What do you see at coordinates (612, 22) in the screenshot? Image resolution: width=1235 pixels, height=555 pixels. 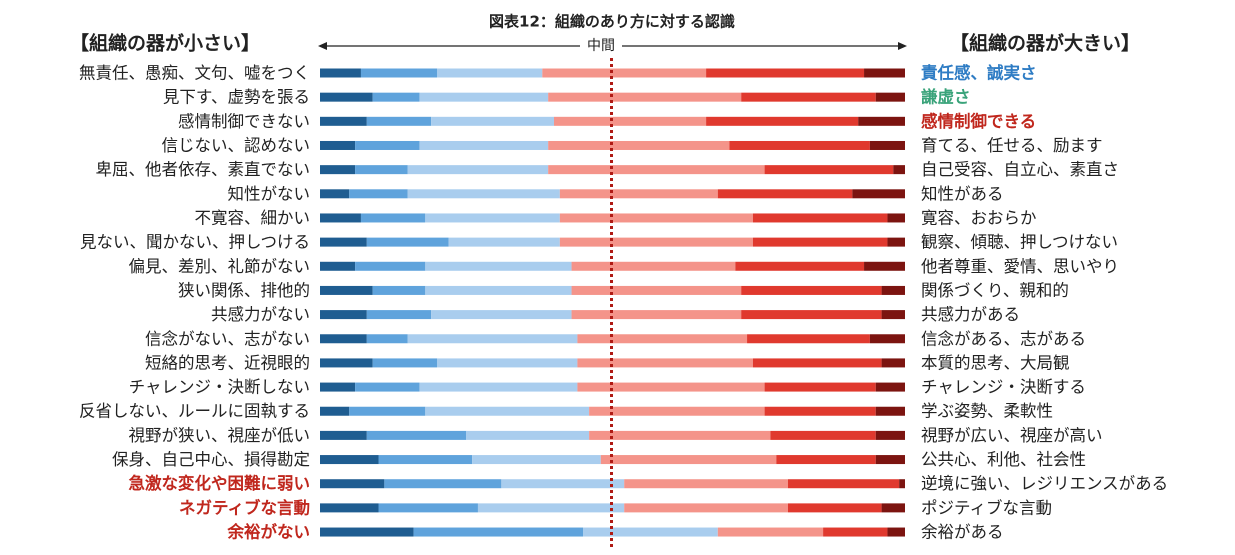 I see `chart-title: 図表12：組織のあり方に対する認識` at bounding box center [612, 22].